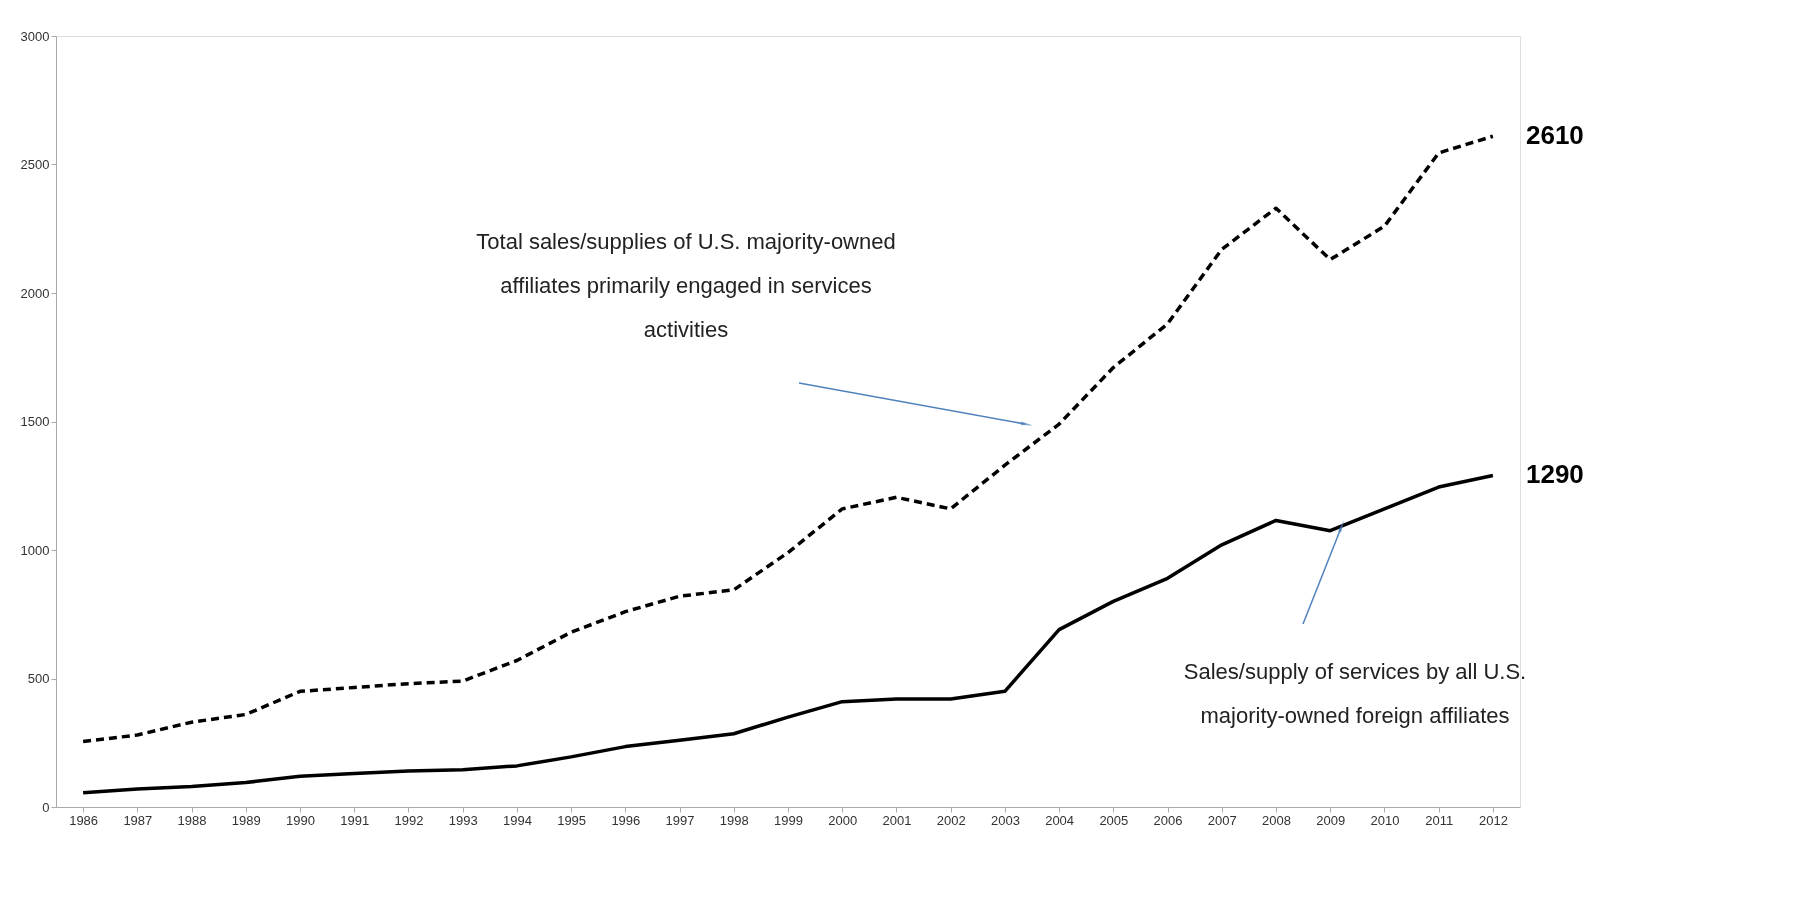 The width and height of the screenshot is (1816, 915). What do you see at coordinates (1005, 820) in the screenshot?
I see `x-tick-label: 2003` at bounding box center [1005, 820].